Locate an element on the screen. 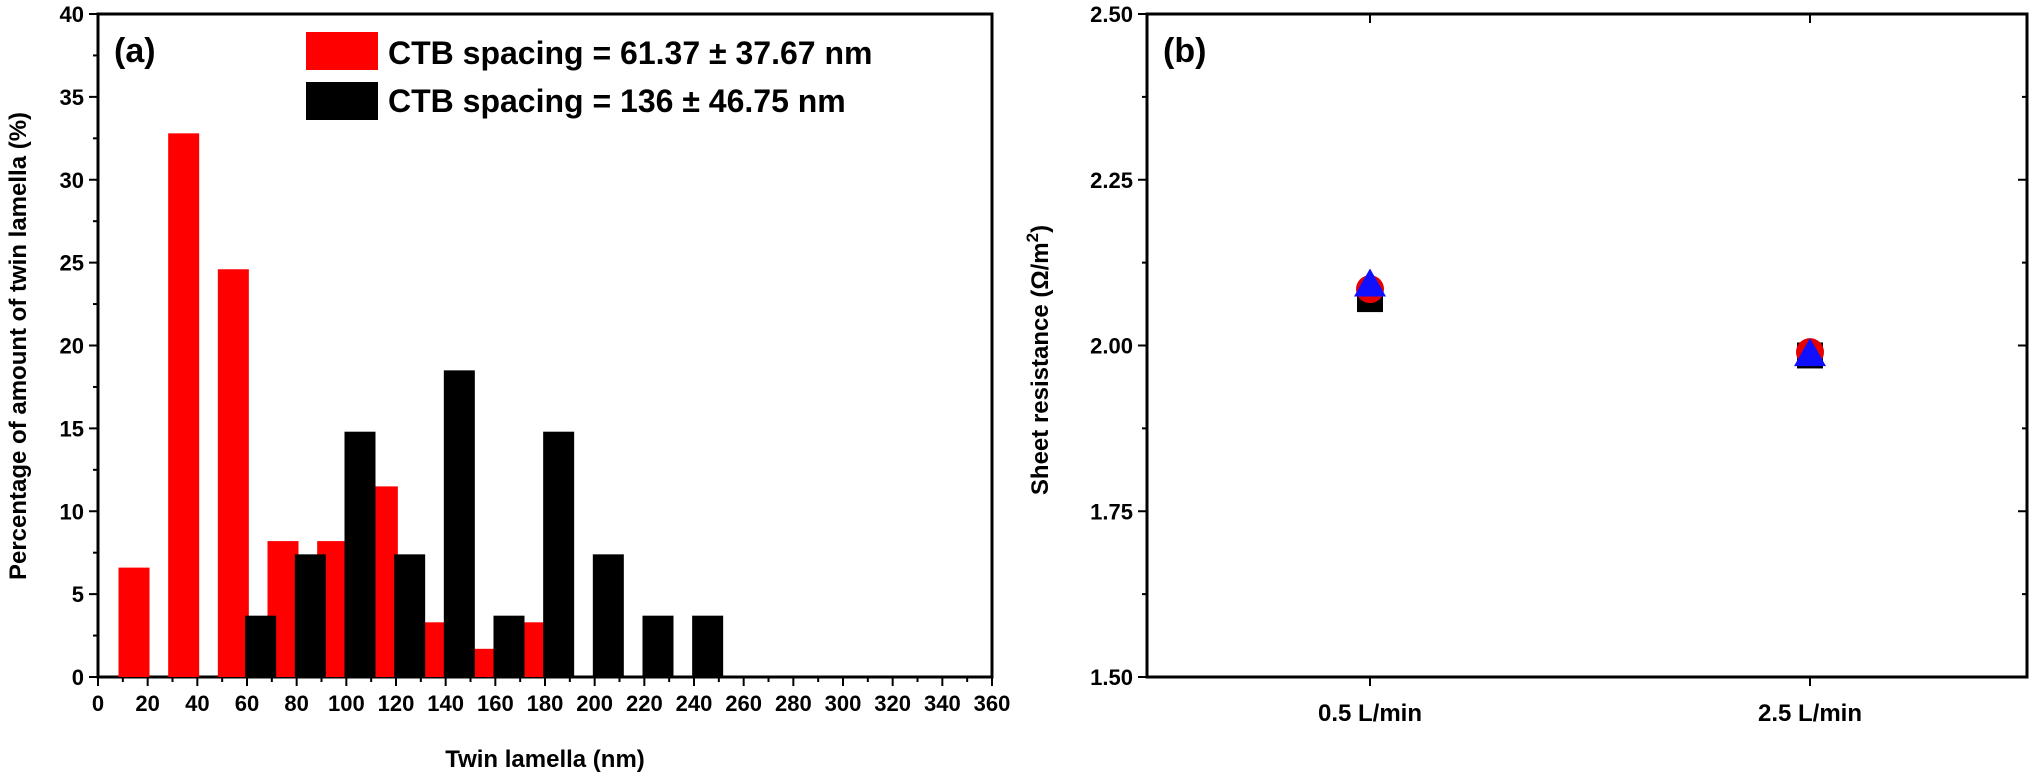  y-tick-label: 1.50 is located at coordinates (1111, 677).